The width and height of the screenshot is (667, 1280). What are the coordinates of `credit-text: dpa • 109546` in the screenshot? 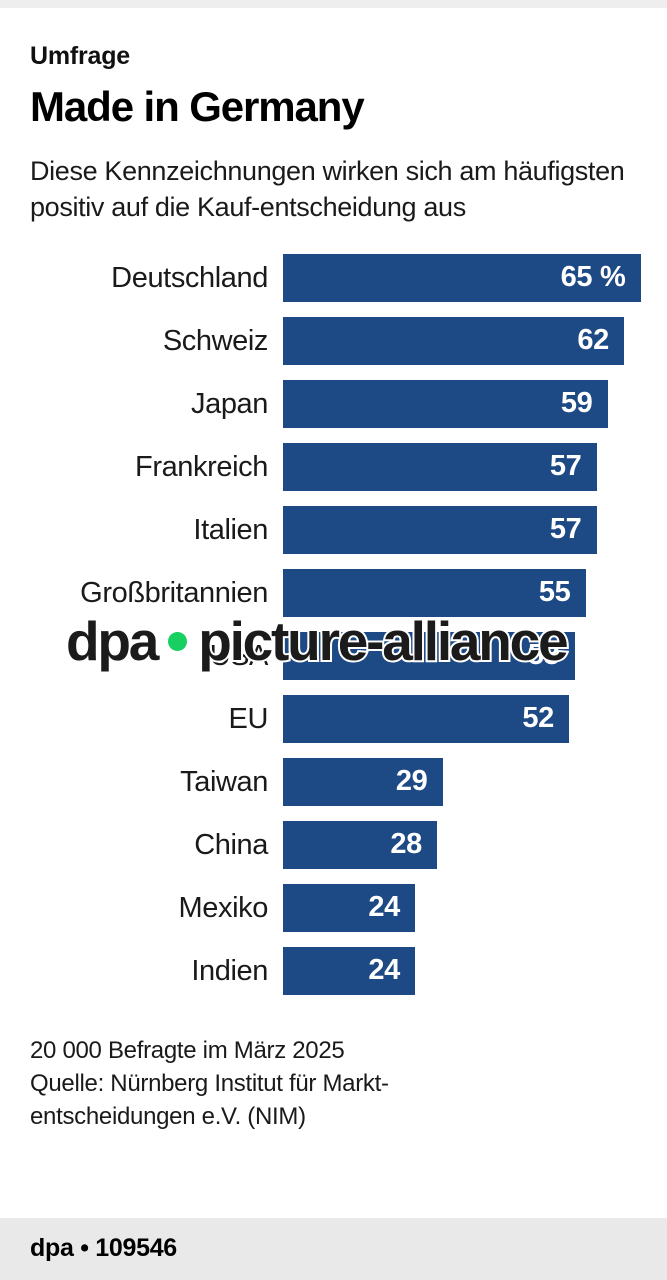 It's located at (103, 1248).